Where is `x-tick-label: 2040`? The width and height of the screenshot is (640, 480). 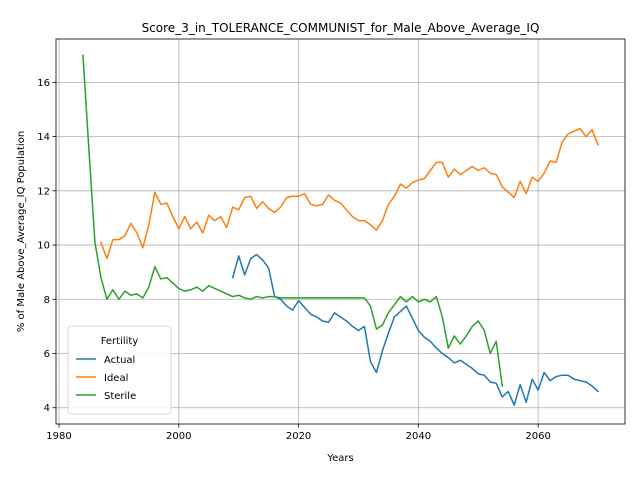
x-tick-label: 2040 is located at coordinates (418, 436).